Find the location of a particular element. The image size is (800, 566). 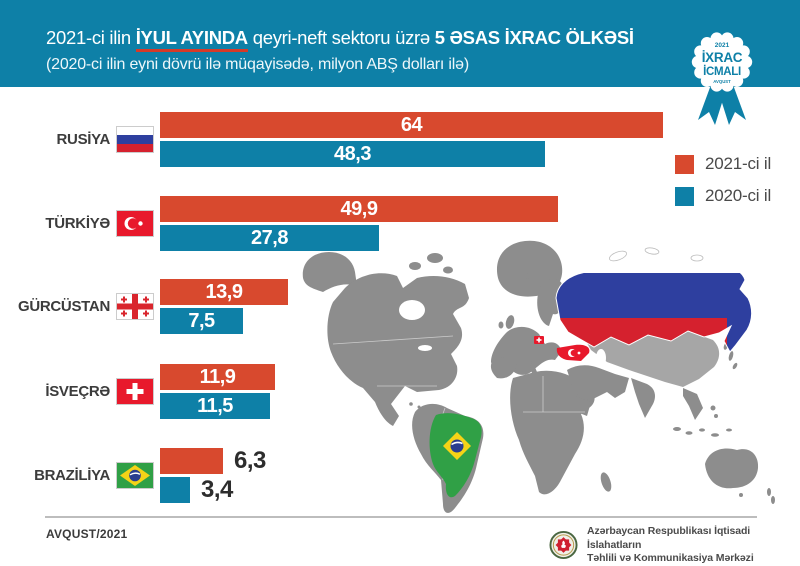

chart-row-braziliya: BRAZİLİYA 6,3 3,4 is located at coordinates (400, 475).